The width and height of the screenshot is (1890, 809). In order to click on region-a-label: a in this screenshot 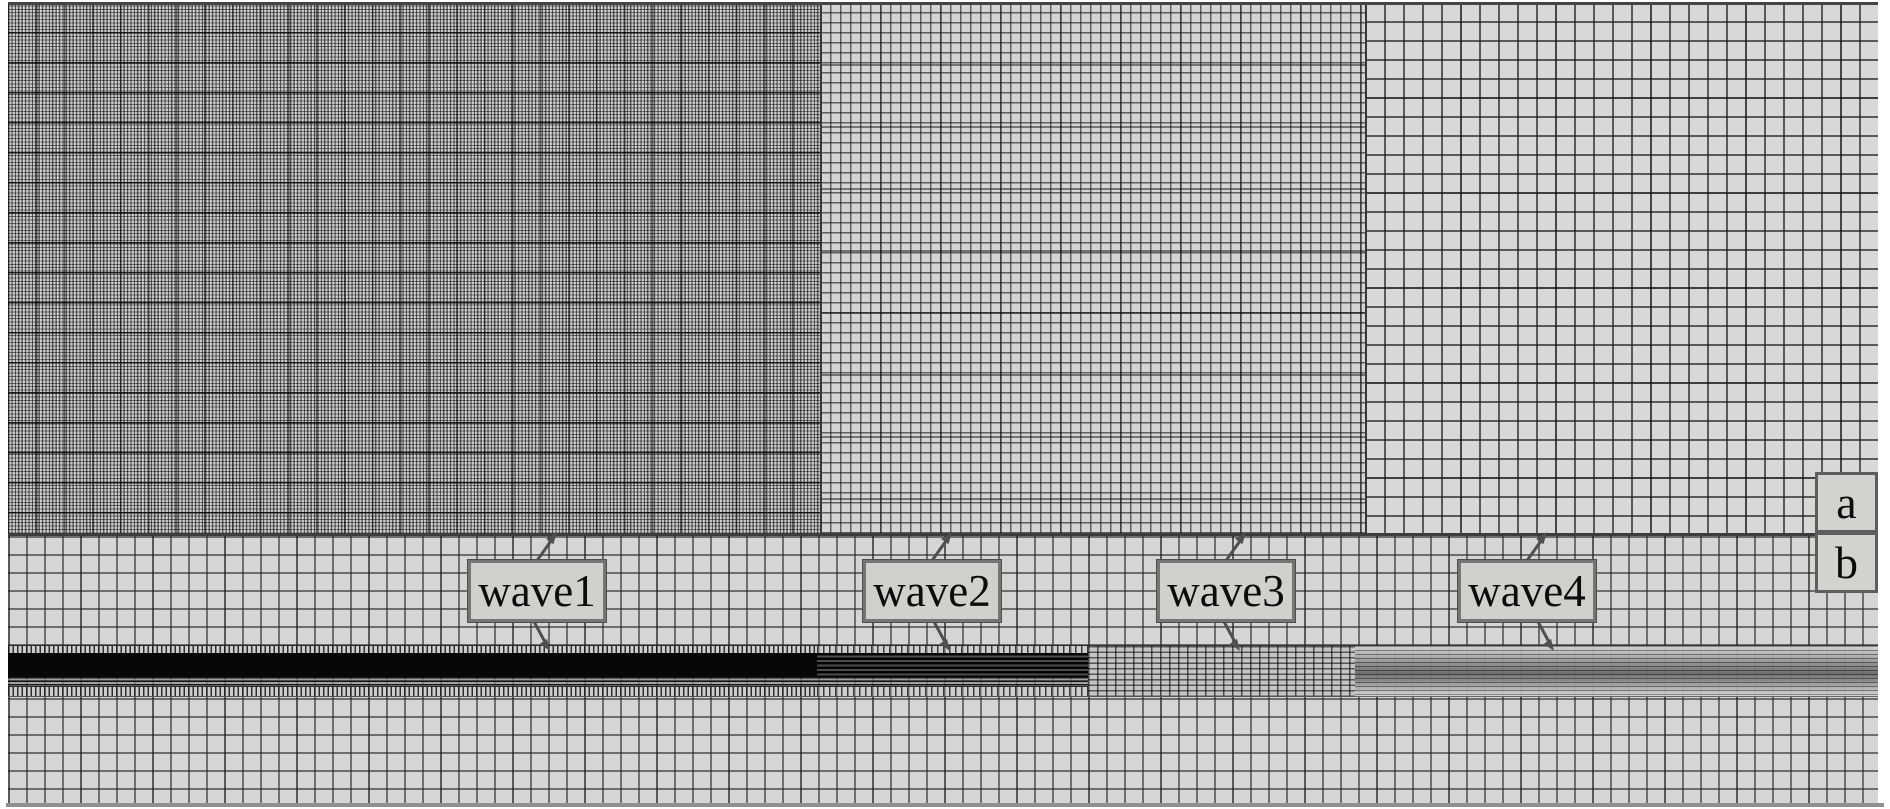, I will do `click(1846, 502)`.